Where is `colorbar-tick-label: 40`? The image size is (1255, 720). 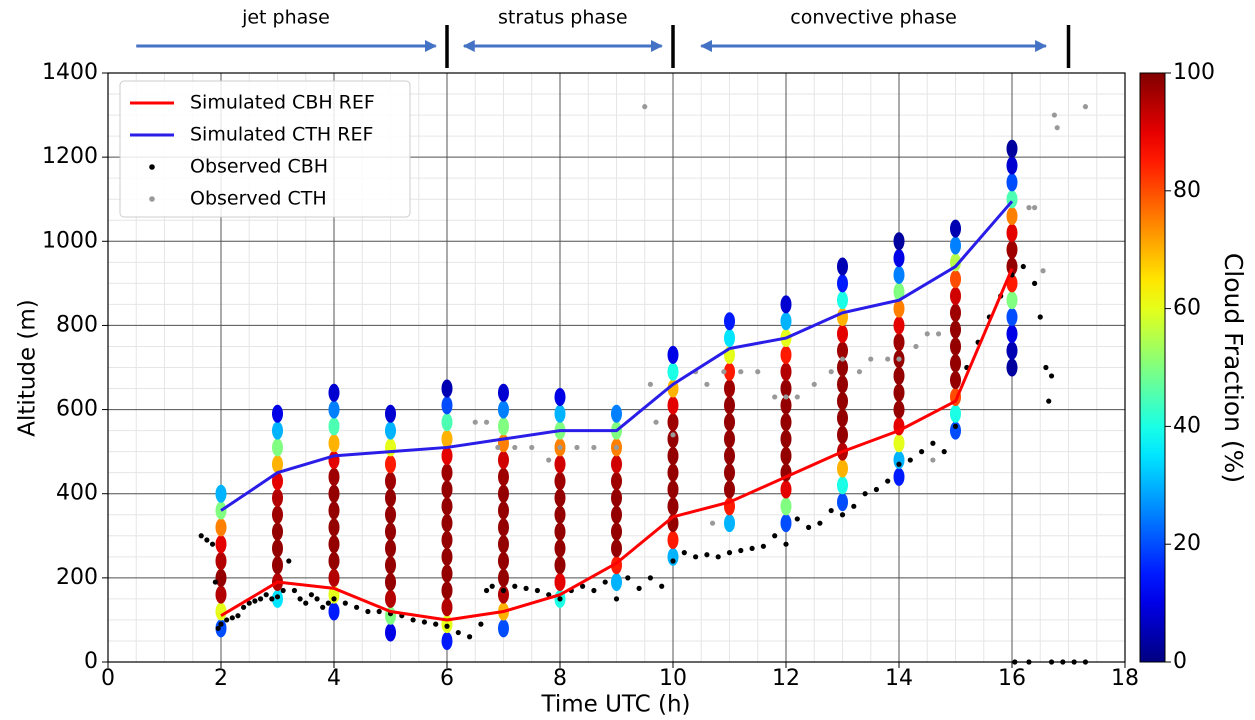
colorbar-tick-label: 40 is located at coordinates (1187, 425).